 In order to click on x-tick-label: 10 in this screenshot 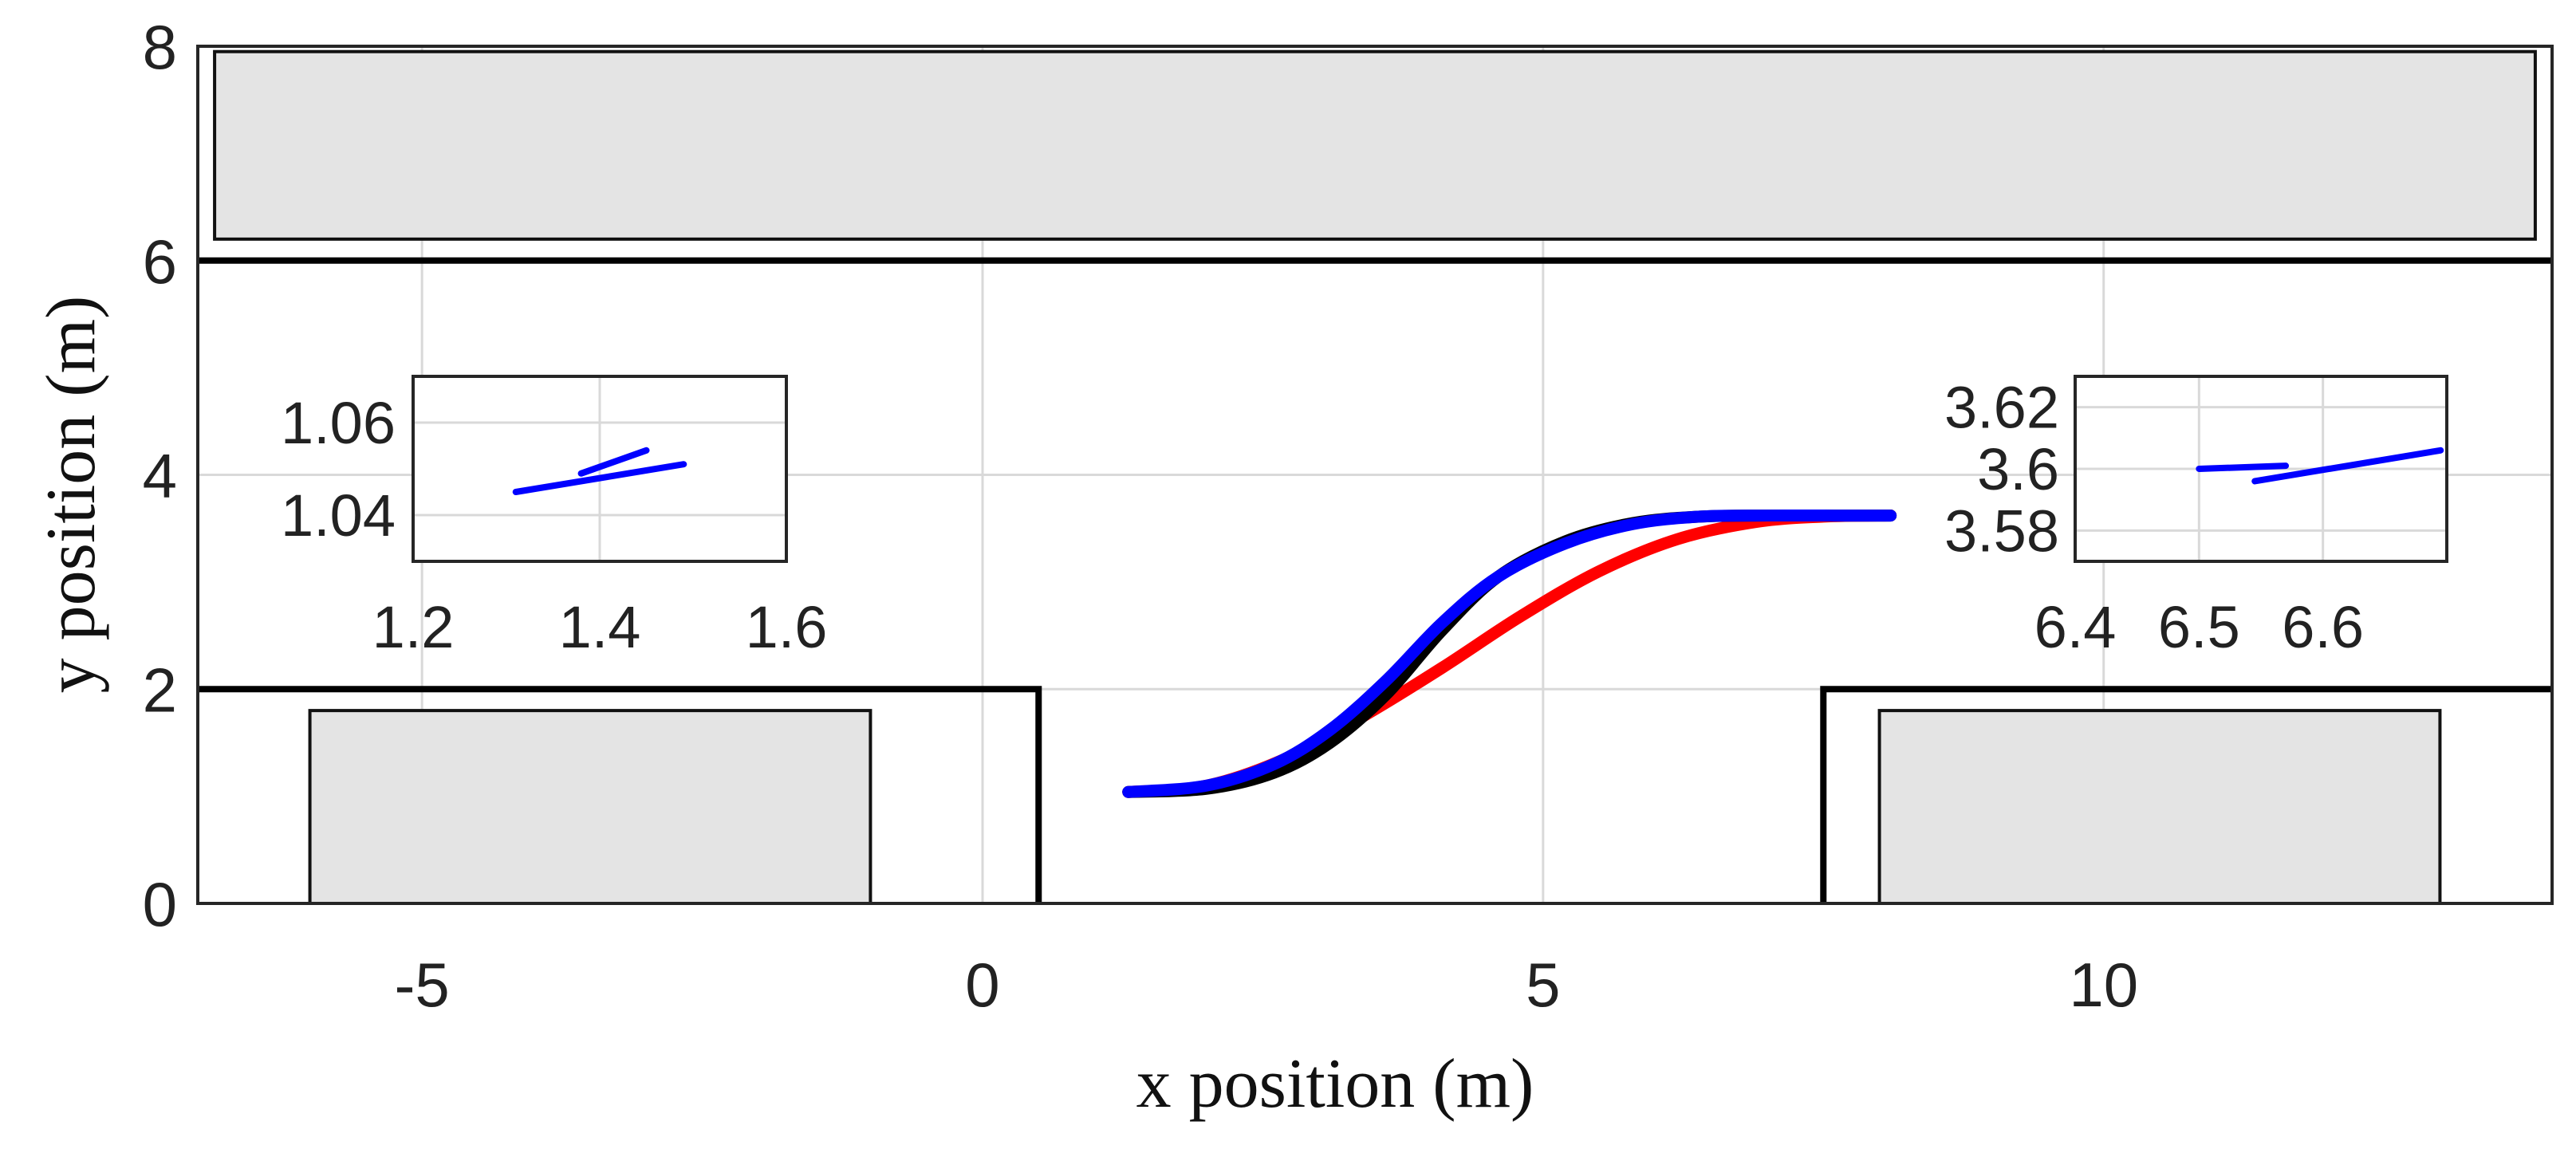, I will do `click(2103, 985)`.